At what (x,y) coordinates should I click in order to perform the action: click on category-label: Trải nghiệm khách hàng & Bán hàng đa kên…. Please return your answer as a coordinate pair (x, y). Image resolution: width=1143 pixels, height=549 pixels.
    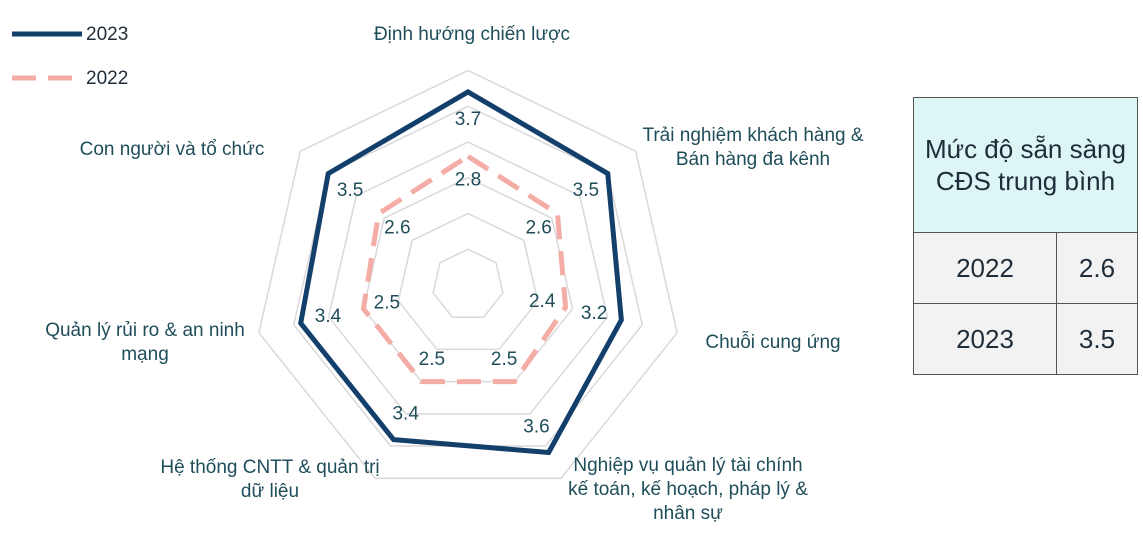
    Looking at the image, I should click on (753, 147).